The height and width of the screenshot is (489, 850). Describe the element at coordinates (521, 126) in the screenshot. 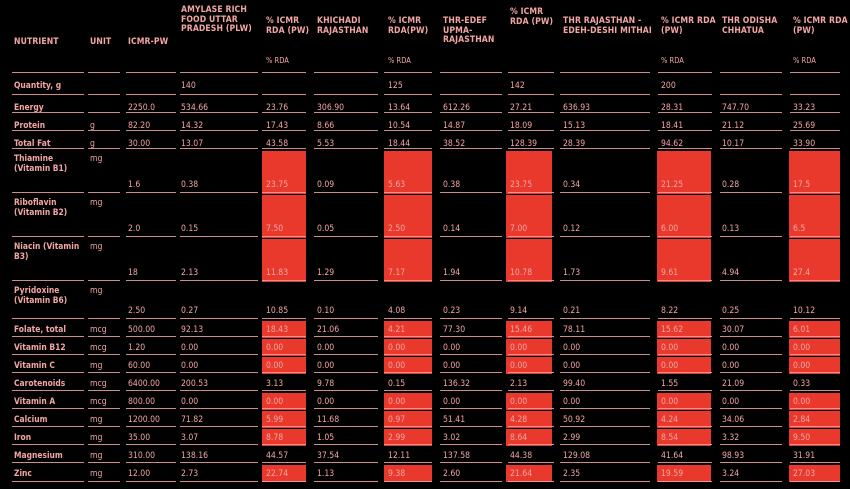

I see `value-cell: 18.09` at that location.